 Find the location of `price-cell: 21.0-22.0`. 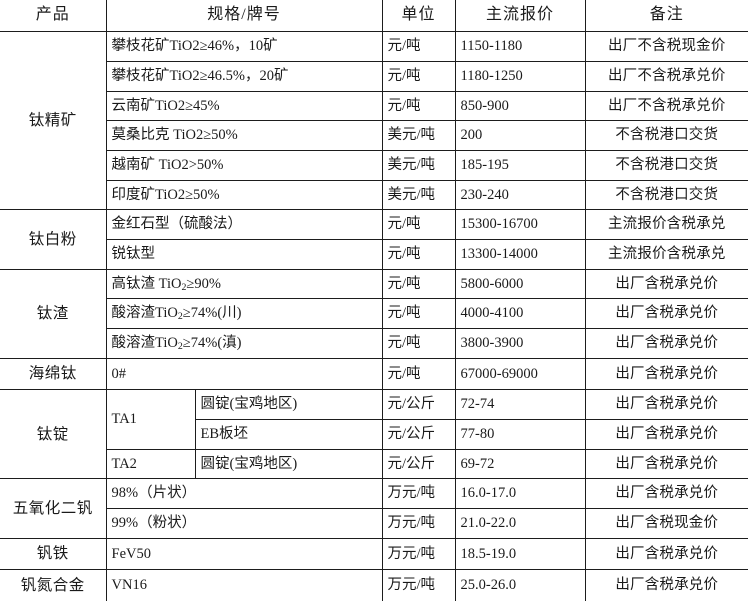

price-cell: 21.0-22.0 is located at coordinates (520, 523).